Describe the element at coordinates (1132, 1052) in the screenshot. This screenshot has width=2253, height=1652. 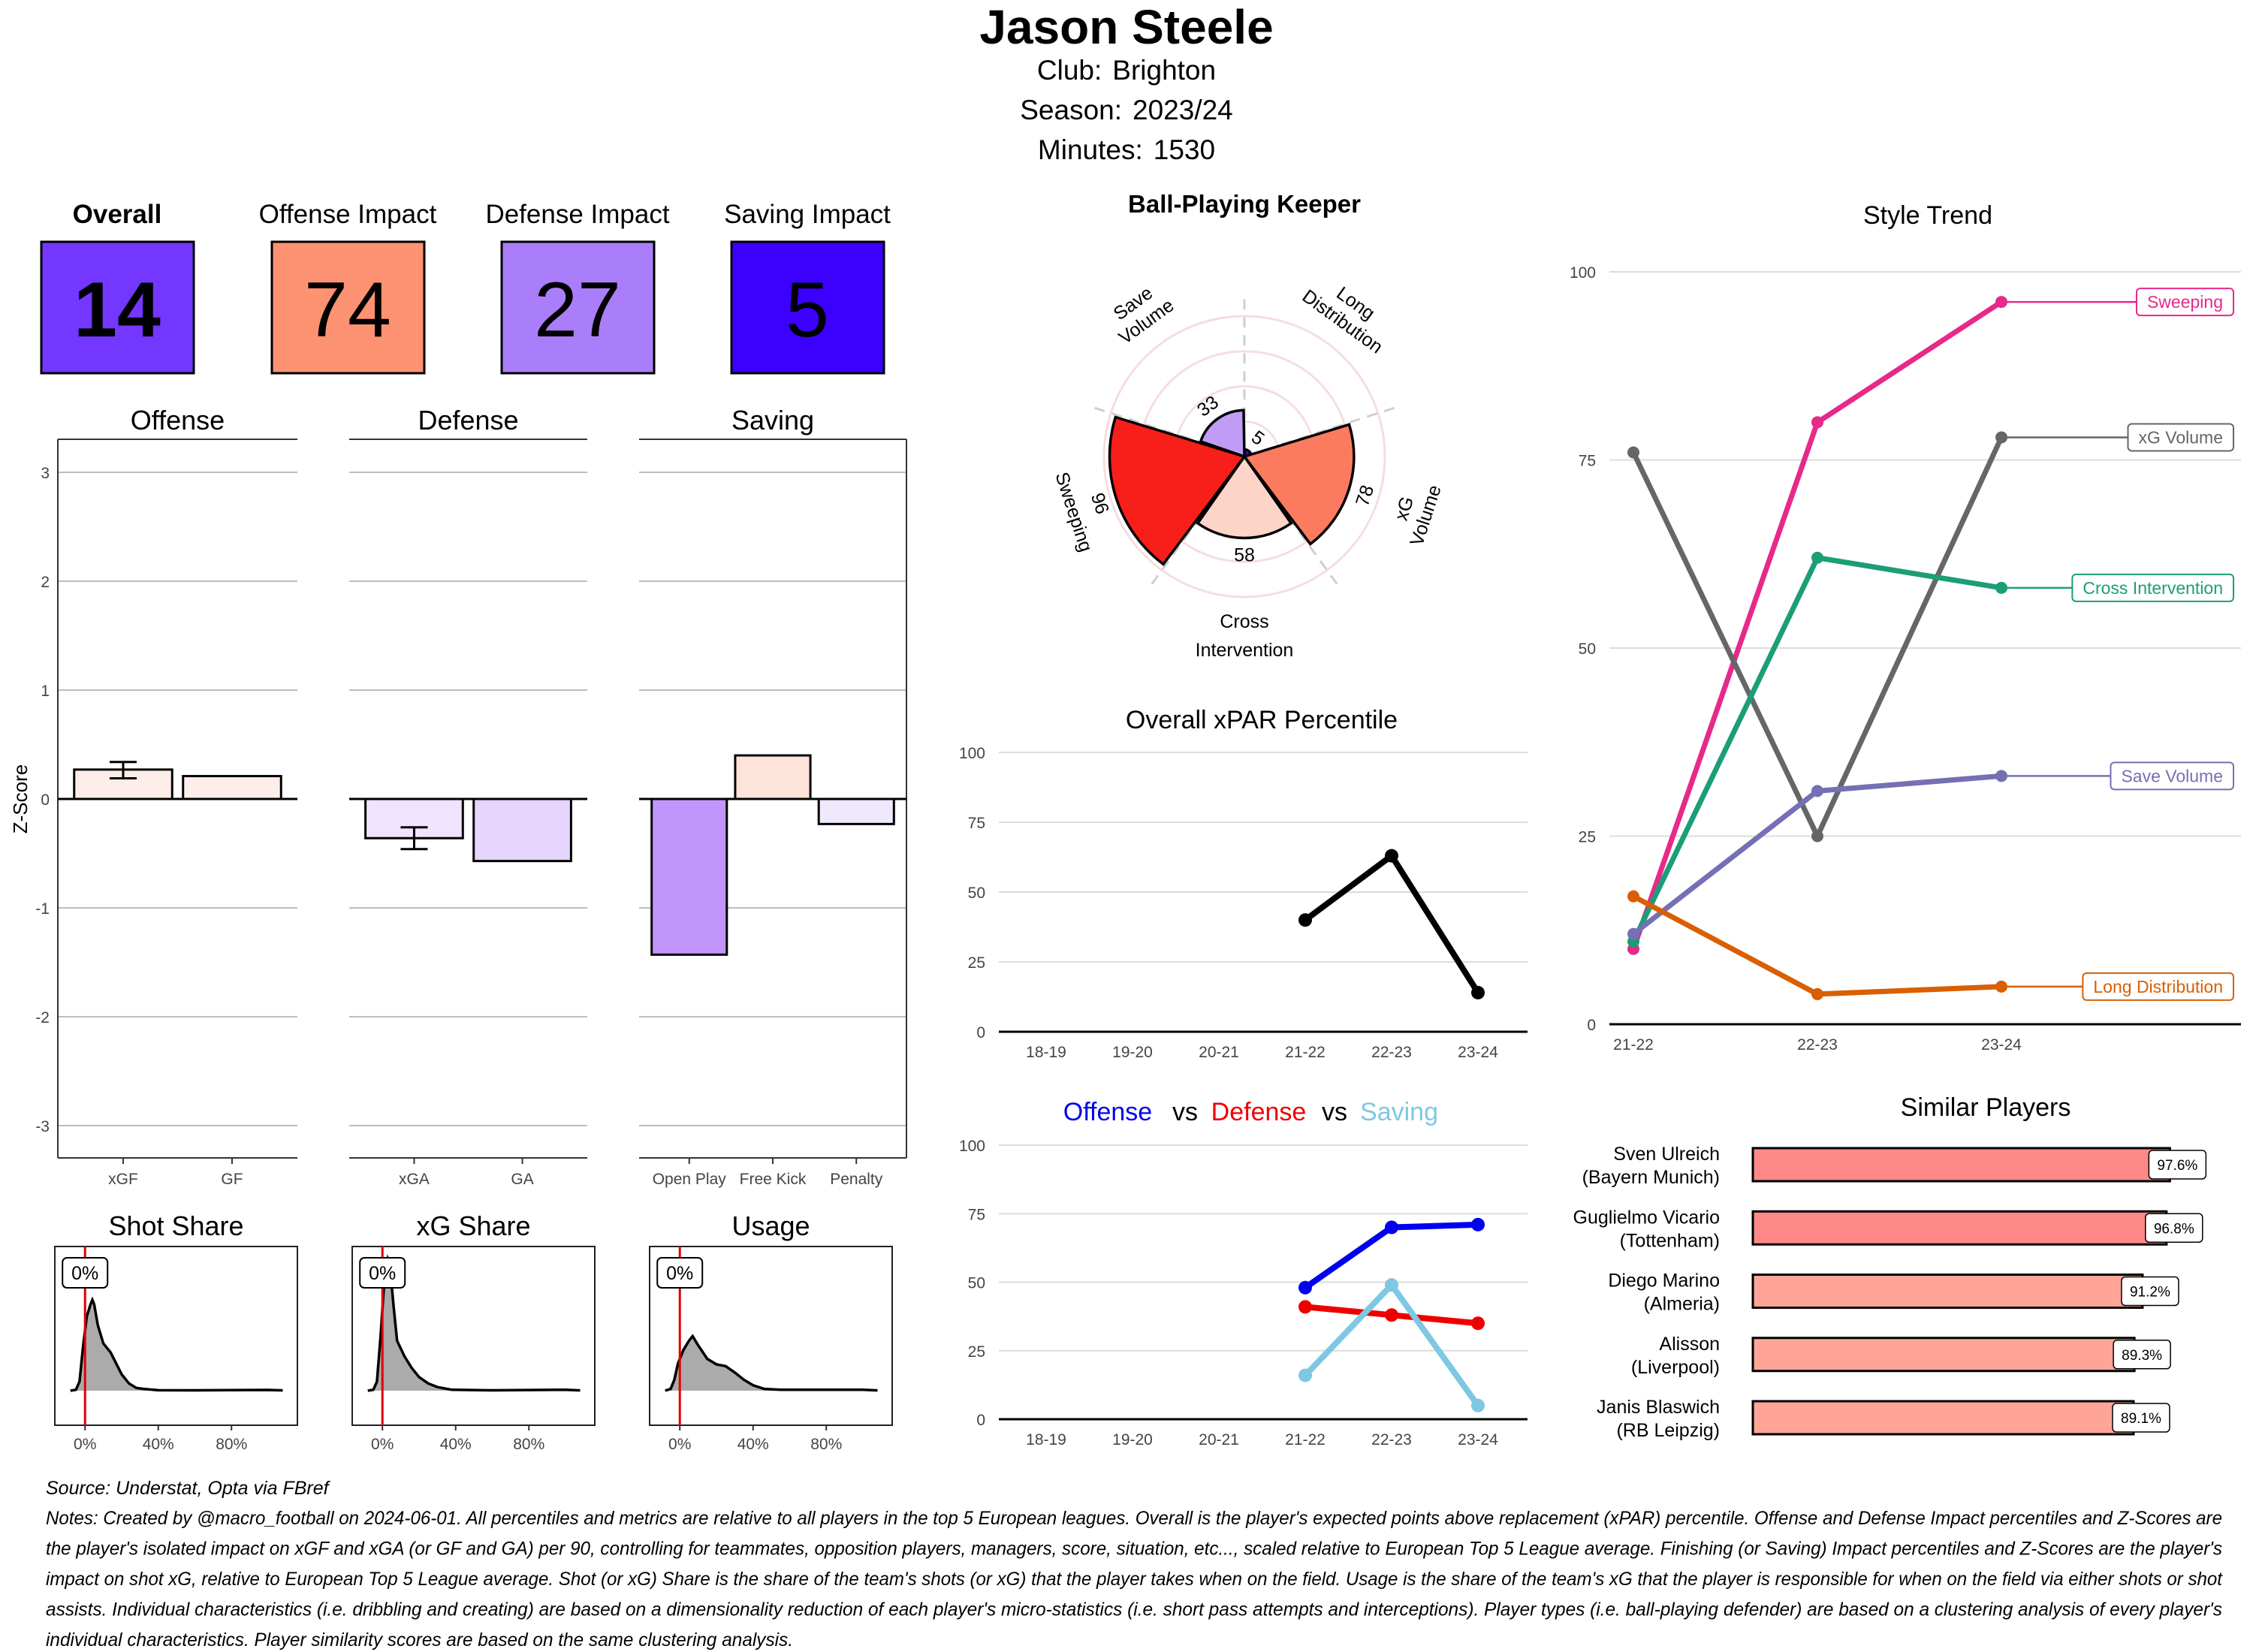
I see `x-tick-label: 19-20` at that location.